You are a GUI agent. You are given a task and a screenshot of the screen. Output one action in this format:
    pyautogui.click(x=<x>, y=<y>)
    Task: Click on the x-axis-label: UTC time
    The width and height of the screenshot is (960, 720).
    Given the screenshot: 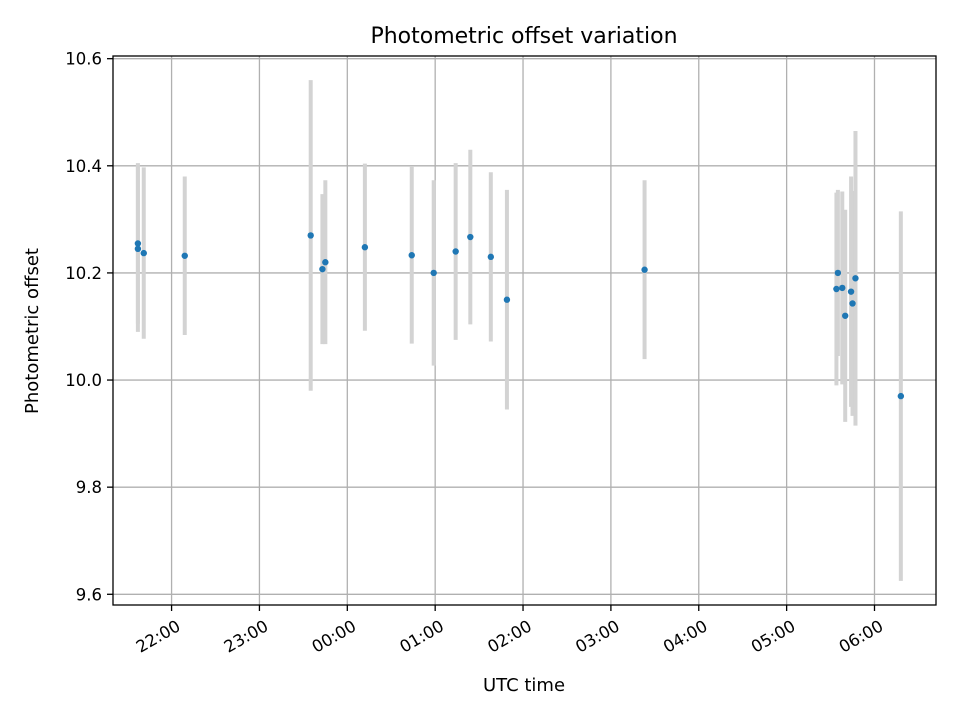 What is the action you would take?
    pyautogui.click(x=524, y=685)
    